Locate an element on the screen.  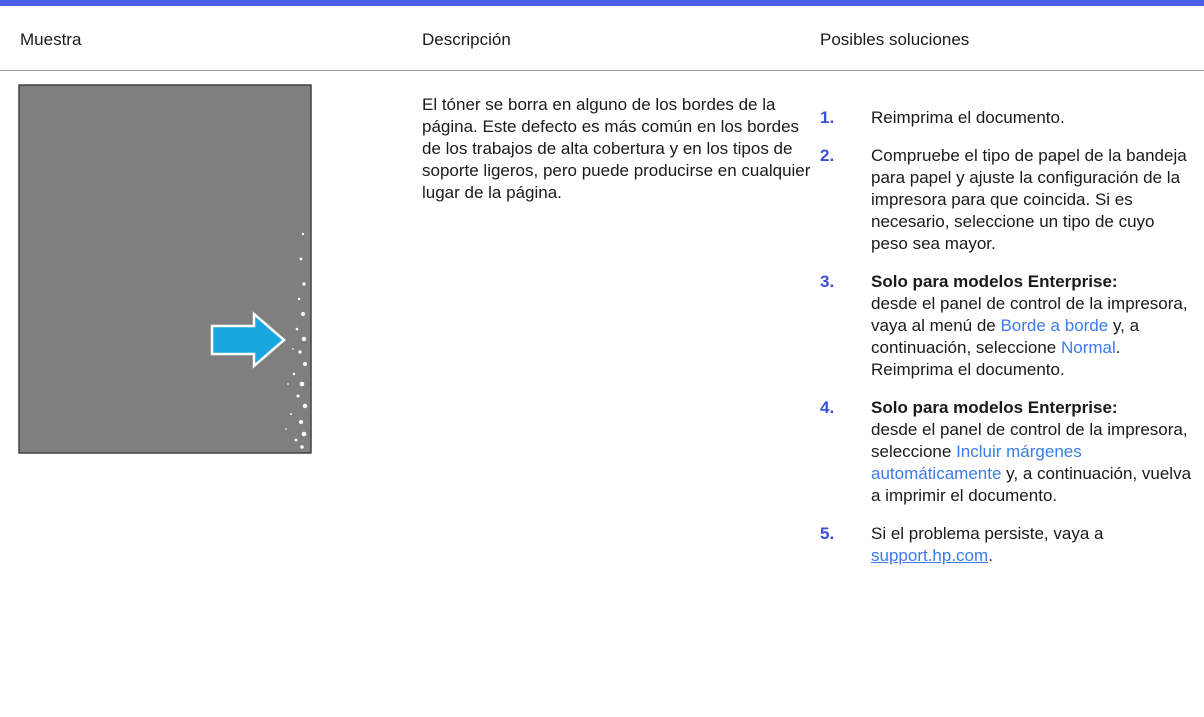
sample-image is located at coordinates (165, 269).